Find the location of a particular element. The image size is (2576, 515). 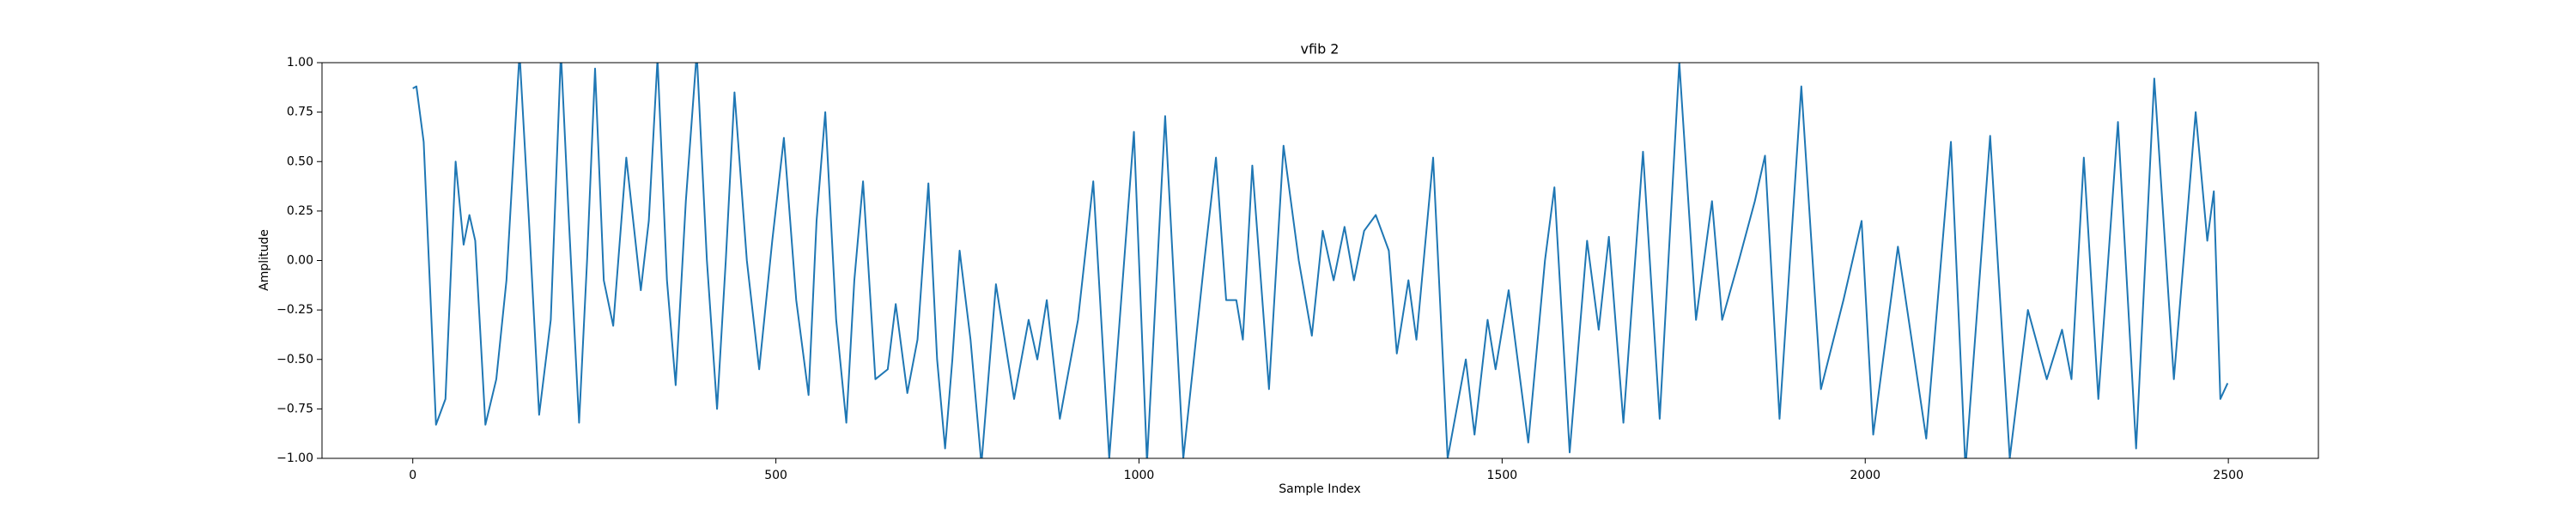

x-tick-label: 500 is located at coordinates (775, 475).